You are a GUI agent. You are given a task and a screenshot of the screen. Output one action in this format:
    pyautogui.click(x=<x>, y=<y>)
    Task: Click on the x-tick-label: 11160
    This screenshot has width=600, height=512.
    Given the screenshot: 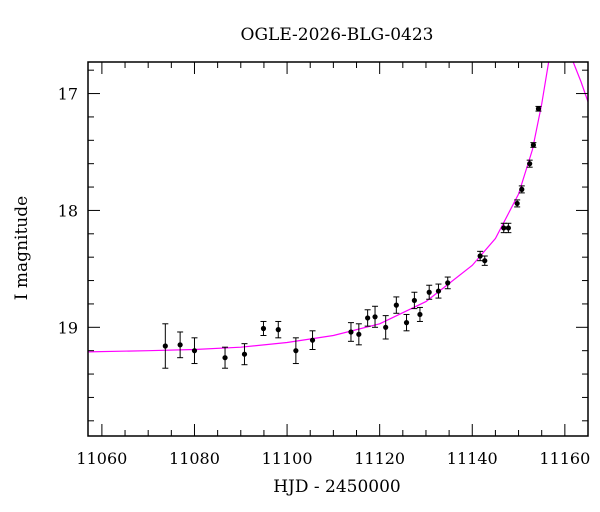 What is the action you would take?
    pyautogui.click(x=564, y=458)
    